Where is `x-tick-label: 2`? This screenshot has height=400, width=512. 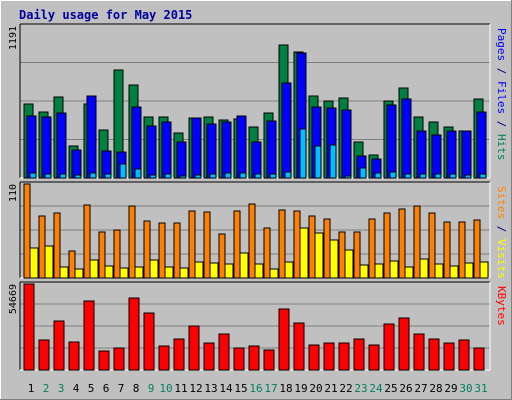
x-tick-label: 2 is located at coordinates (46, 388).